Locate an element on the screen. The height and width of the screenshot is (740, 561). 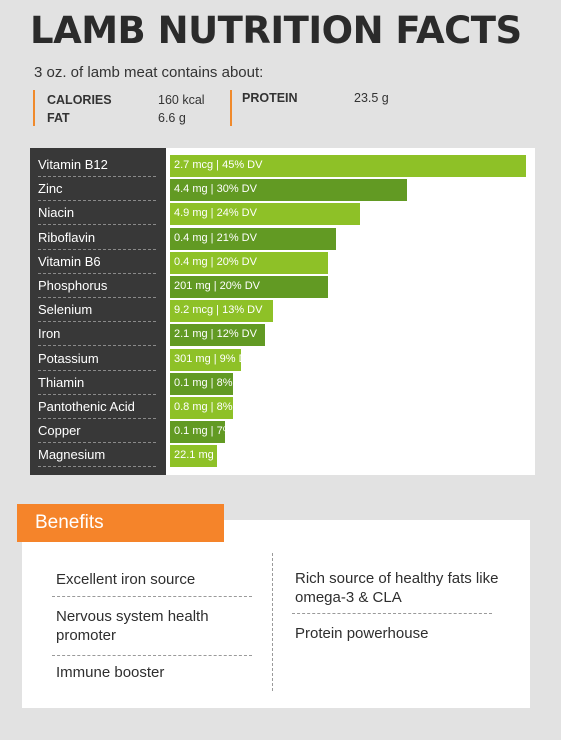
nutrient-value-label: 201 mg | 20% DV is located at coordinates (217, 286).